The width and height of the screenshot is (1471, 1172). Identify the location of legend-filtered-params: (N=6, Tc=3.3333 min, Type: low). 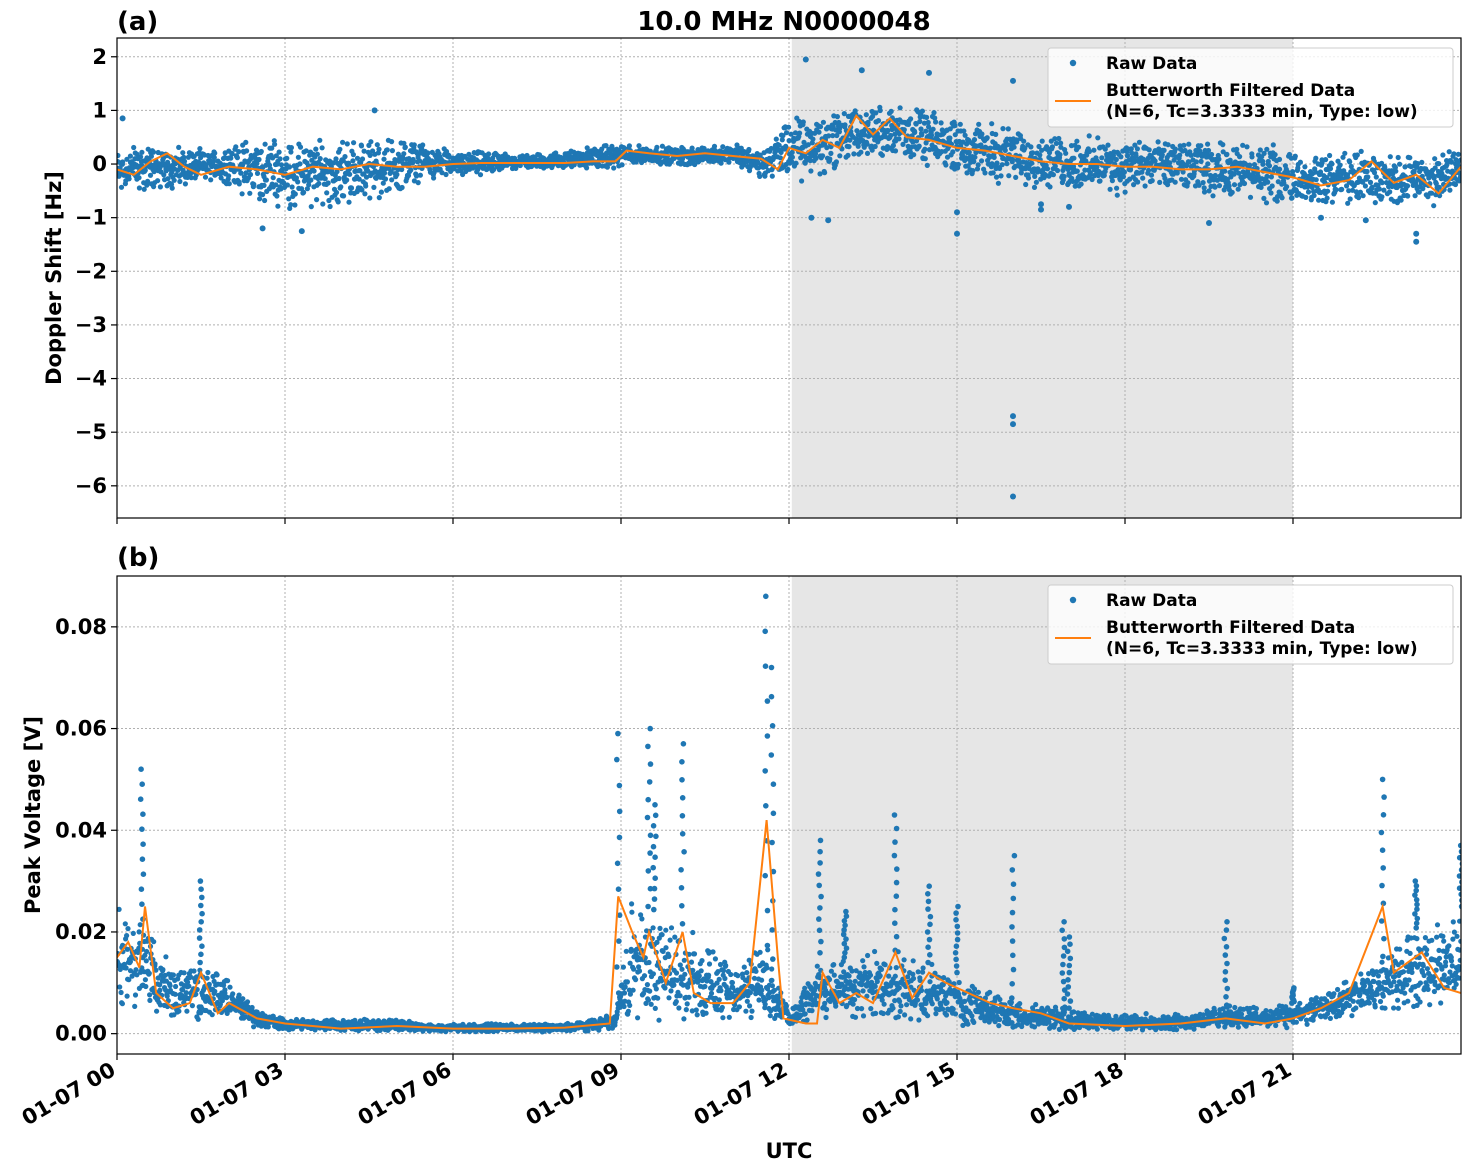
(1262, 112).